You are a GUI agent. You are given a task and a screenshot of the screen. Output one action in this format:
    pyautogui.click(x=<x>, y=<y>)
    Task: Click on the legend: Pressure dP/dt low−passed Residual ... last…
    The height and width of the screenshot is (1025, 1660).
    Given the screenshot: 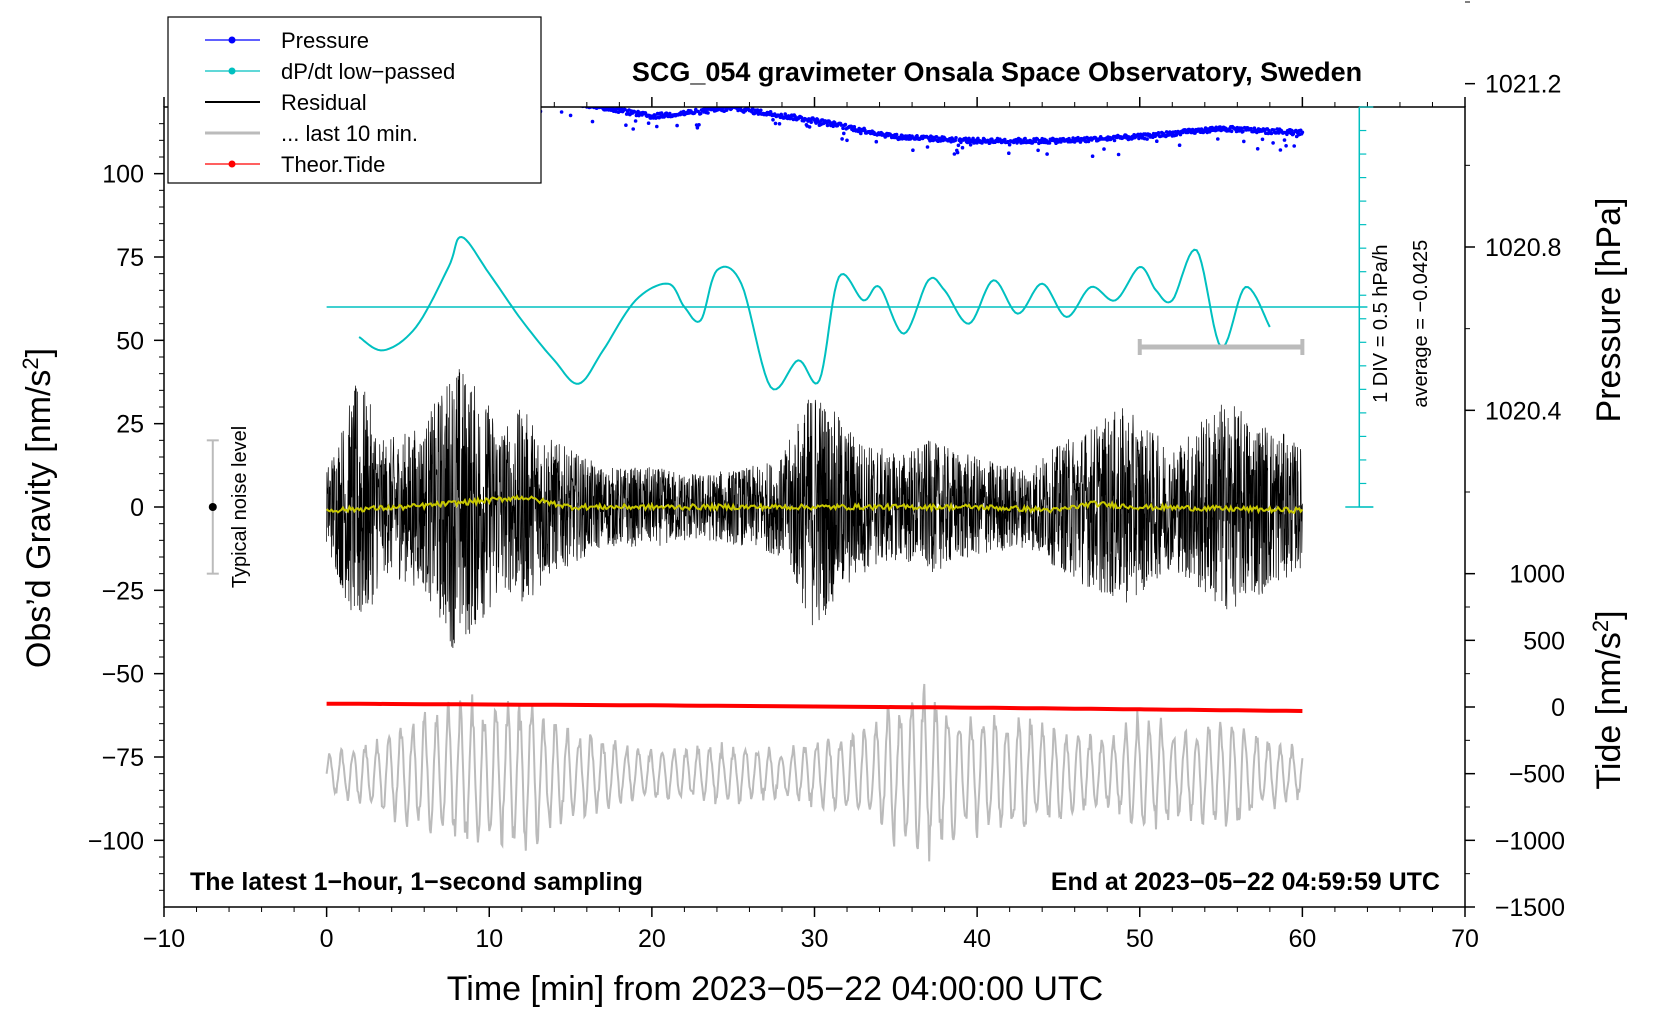 What is the action you would take?
    pyautogui.click(x=354, y=100)
    